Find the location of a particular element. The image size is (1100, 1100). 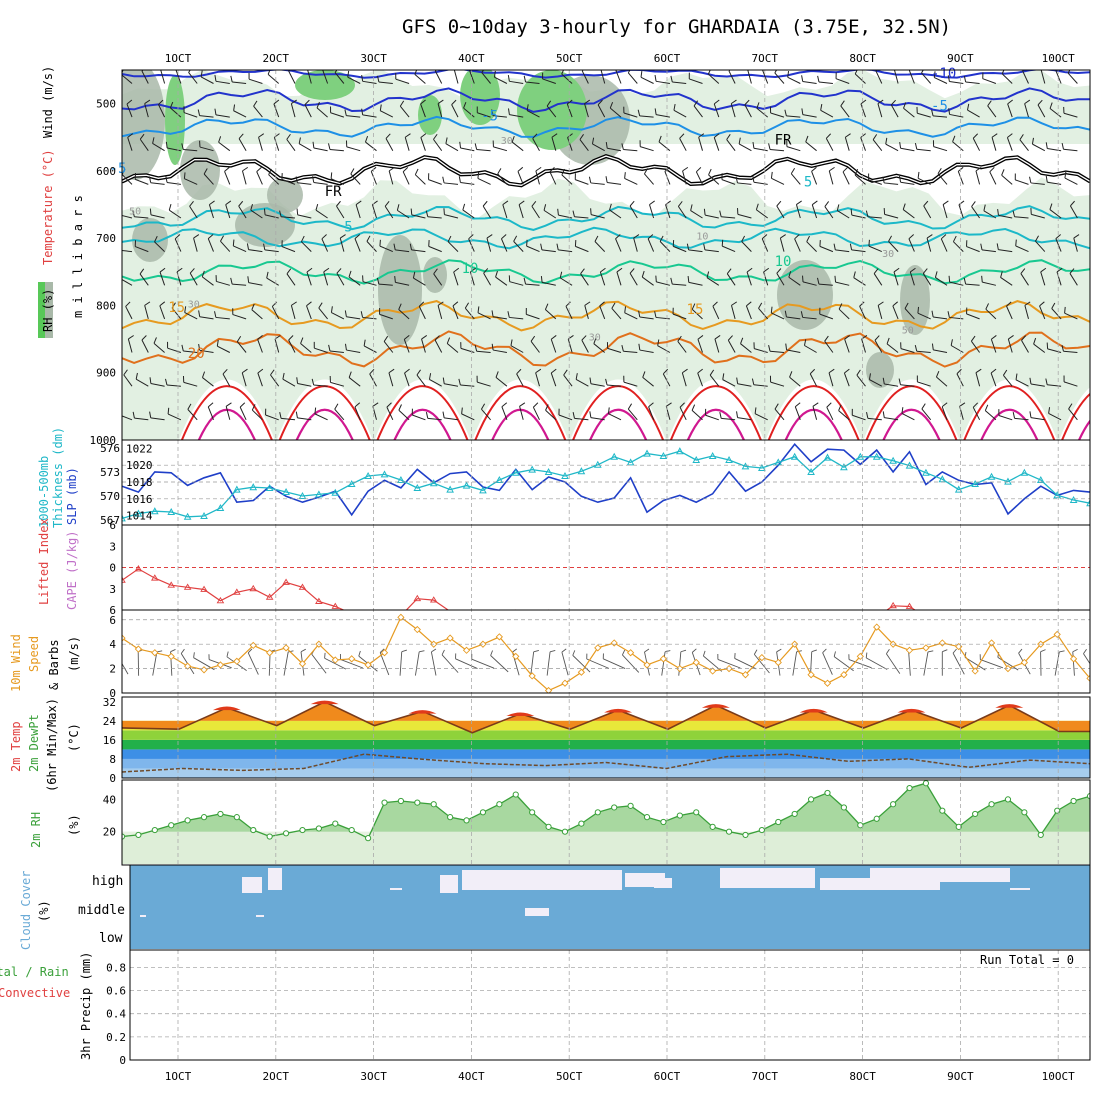

wind10-left-labels: 10m Wind Speed & Barbs (m/s) is located at coordinates (45, 663).